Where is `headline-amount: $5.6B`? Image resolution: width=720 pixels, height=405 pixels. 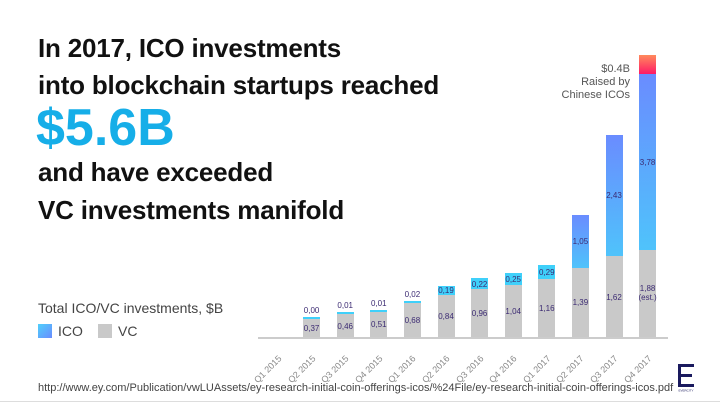 headline-amount: $5.6B is located at coordinates (105, 128).